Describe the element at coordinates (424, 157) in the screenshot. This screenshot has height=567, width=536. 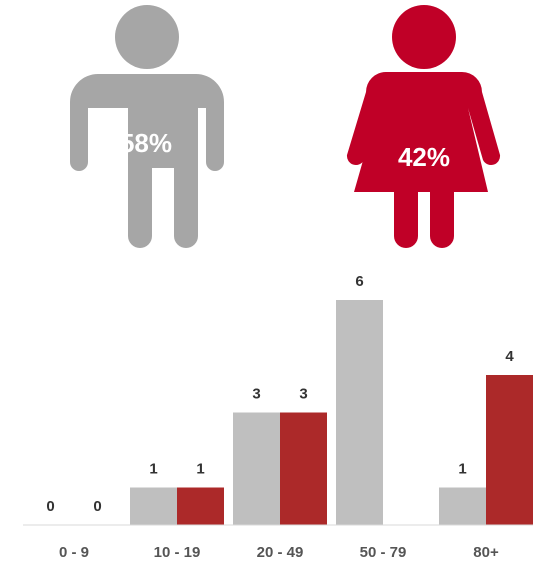
I see `female-percent-label: 42%` at that location.